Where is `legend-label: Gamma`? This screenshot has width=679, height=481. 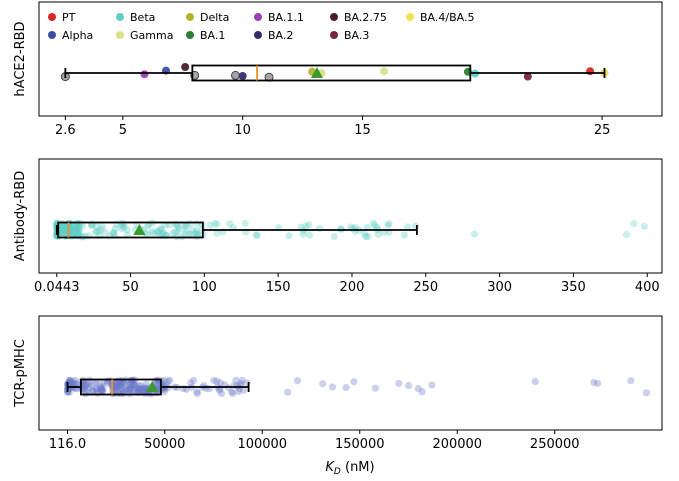 legend-label: Gamma is located at coordinates (151, 35).